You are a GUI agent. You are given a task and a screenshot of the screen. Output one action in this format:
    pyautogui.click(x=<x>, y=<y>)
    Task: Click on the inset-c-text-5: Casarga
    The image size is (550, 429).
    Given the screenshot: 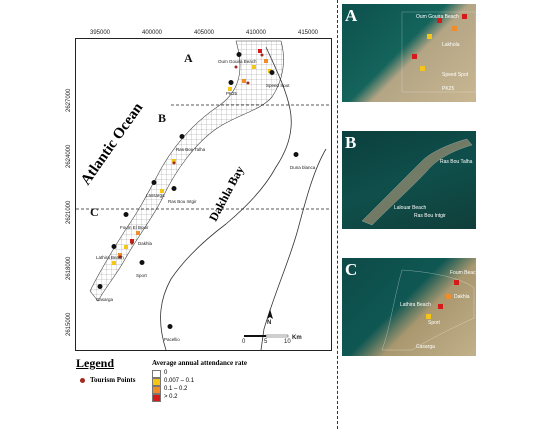 What is the action you would take?
    pyautogui.click(x=425, y=347)
    